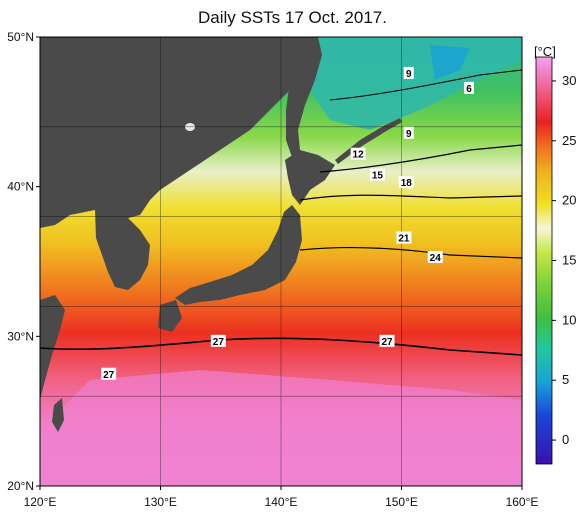  I want to click on colorbar-tick-label: 5, so click(565, 379).